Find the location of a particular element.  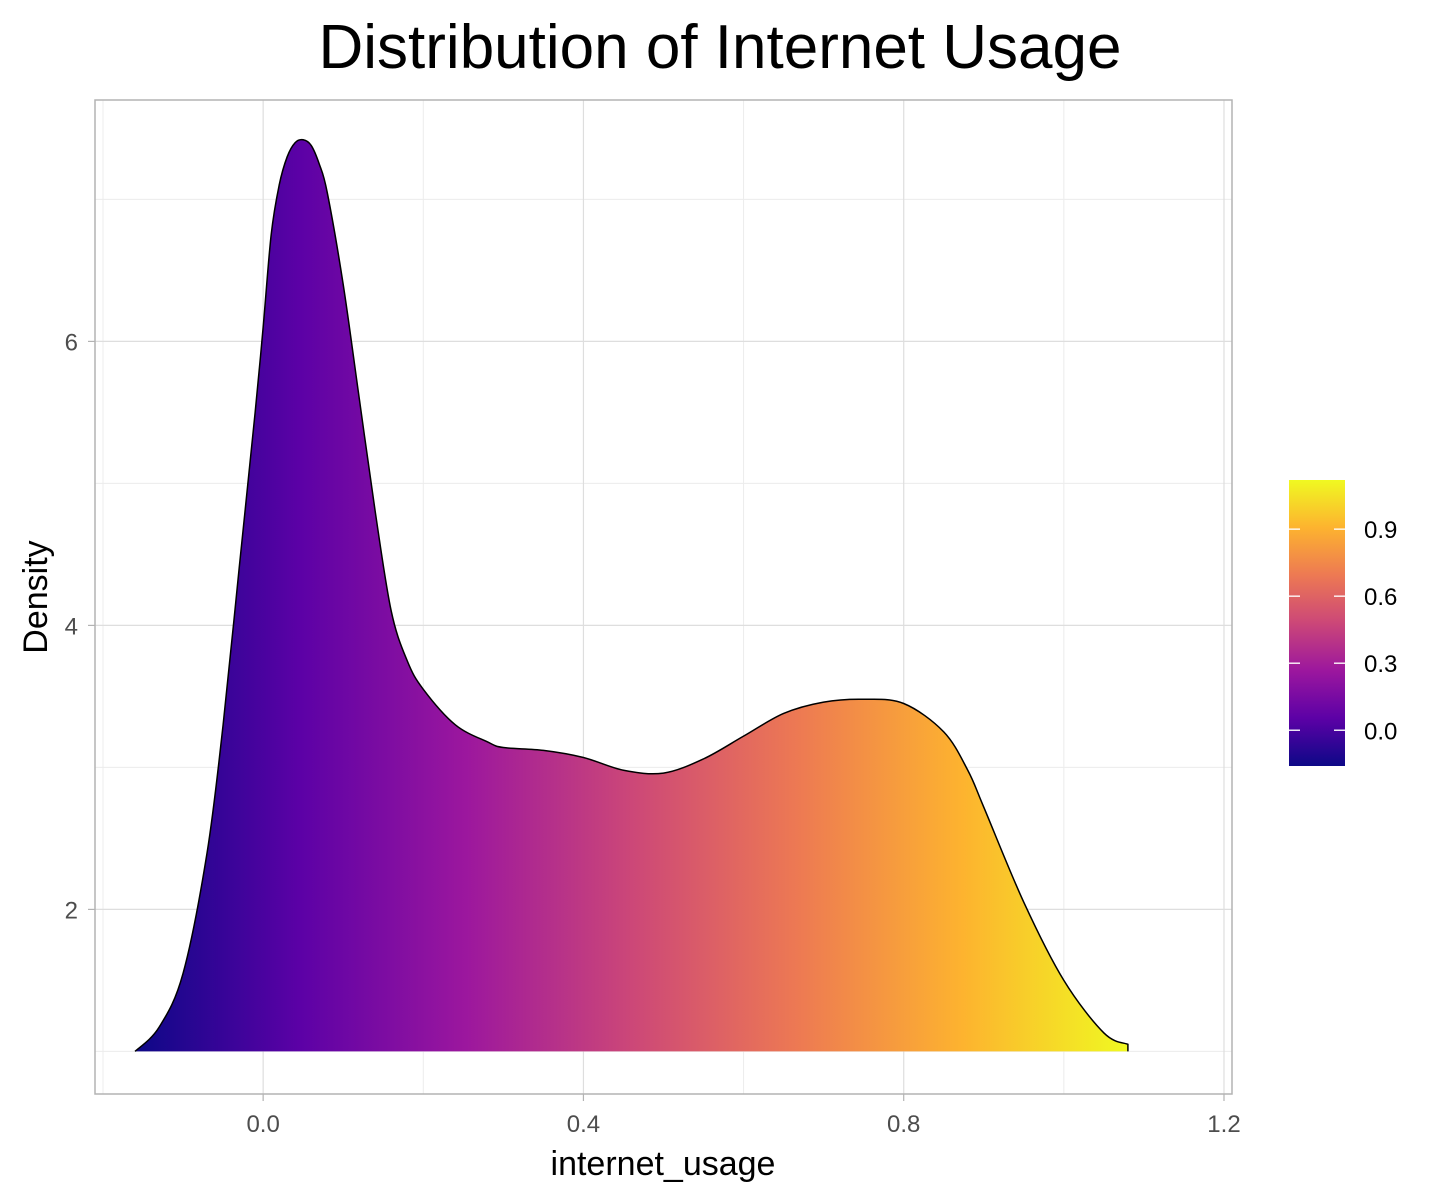

legend-tick-label: 0.9 is located at coordinates (1380, 530).